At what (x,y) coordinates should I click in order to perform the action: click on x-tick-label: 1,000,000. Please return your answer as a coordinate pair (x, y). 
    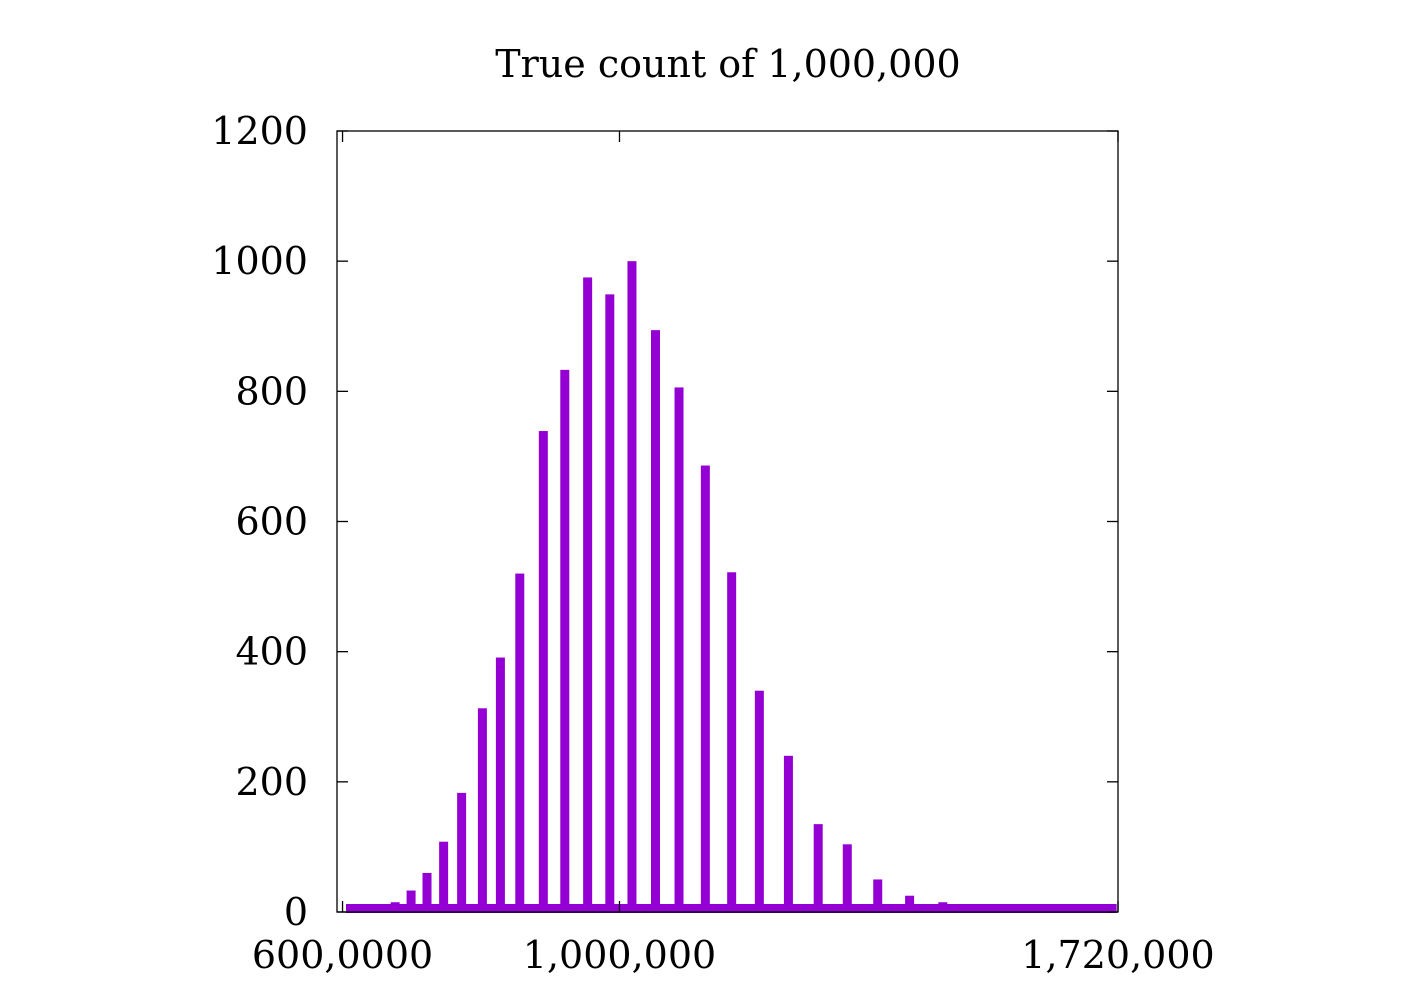
    Looking at the image, I should click on (619, 955).